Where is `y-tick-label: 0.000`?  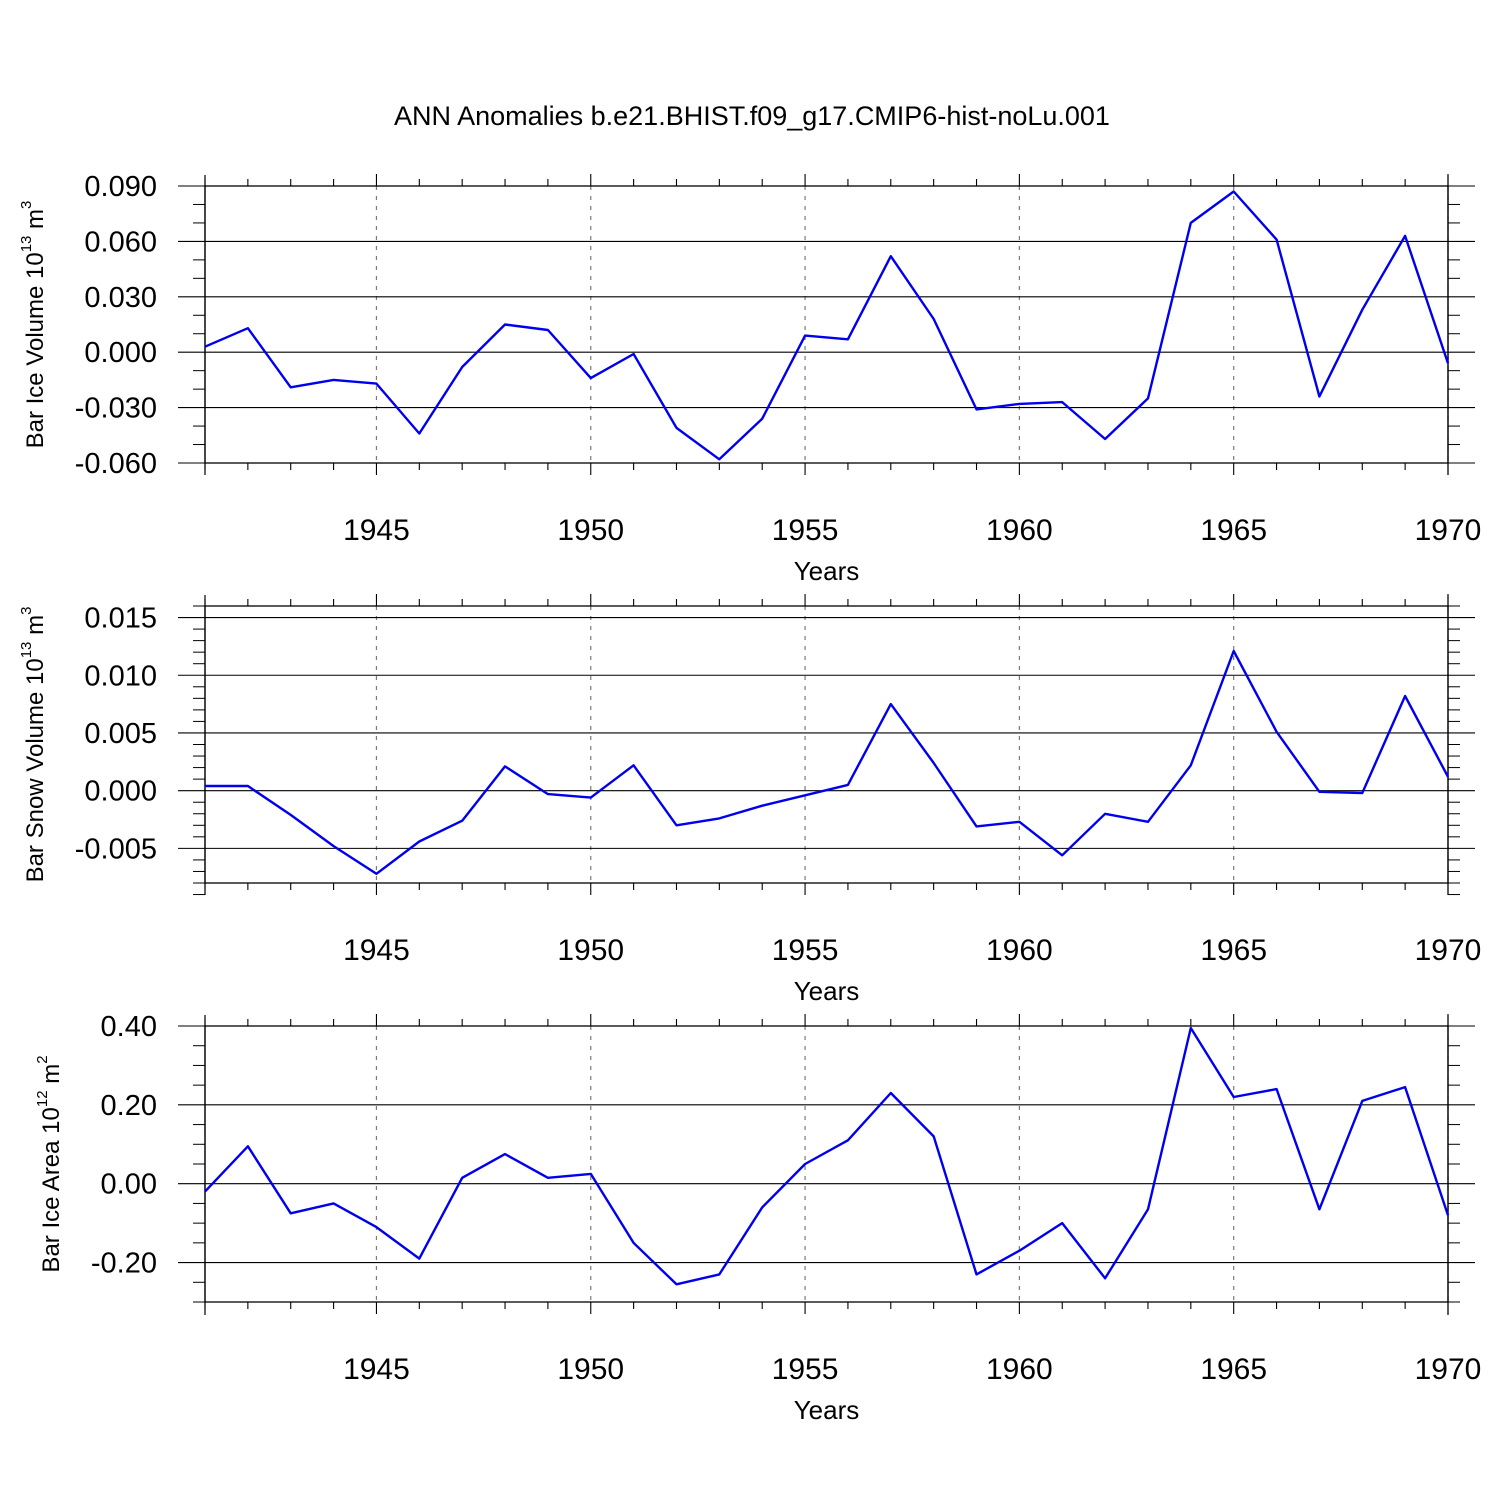 y-tick-label: 0.000 is located at coordinates (120, 353).